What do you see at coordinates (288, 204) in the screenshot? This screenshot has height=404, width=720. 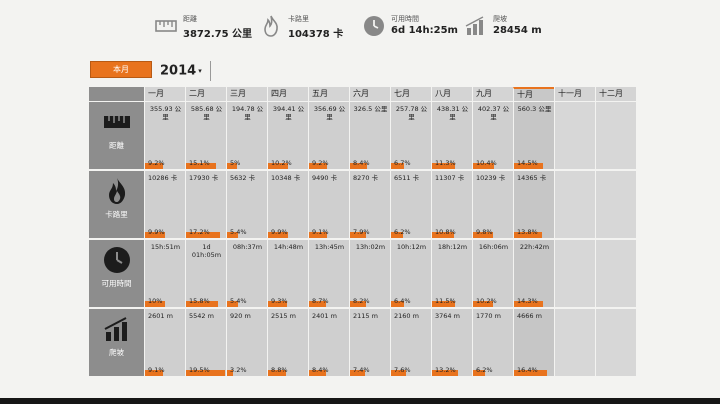 I see `cell-calories-4: 10348 卡 9.9%` at bounding box center [288, 204].